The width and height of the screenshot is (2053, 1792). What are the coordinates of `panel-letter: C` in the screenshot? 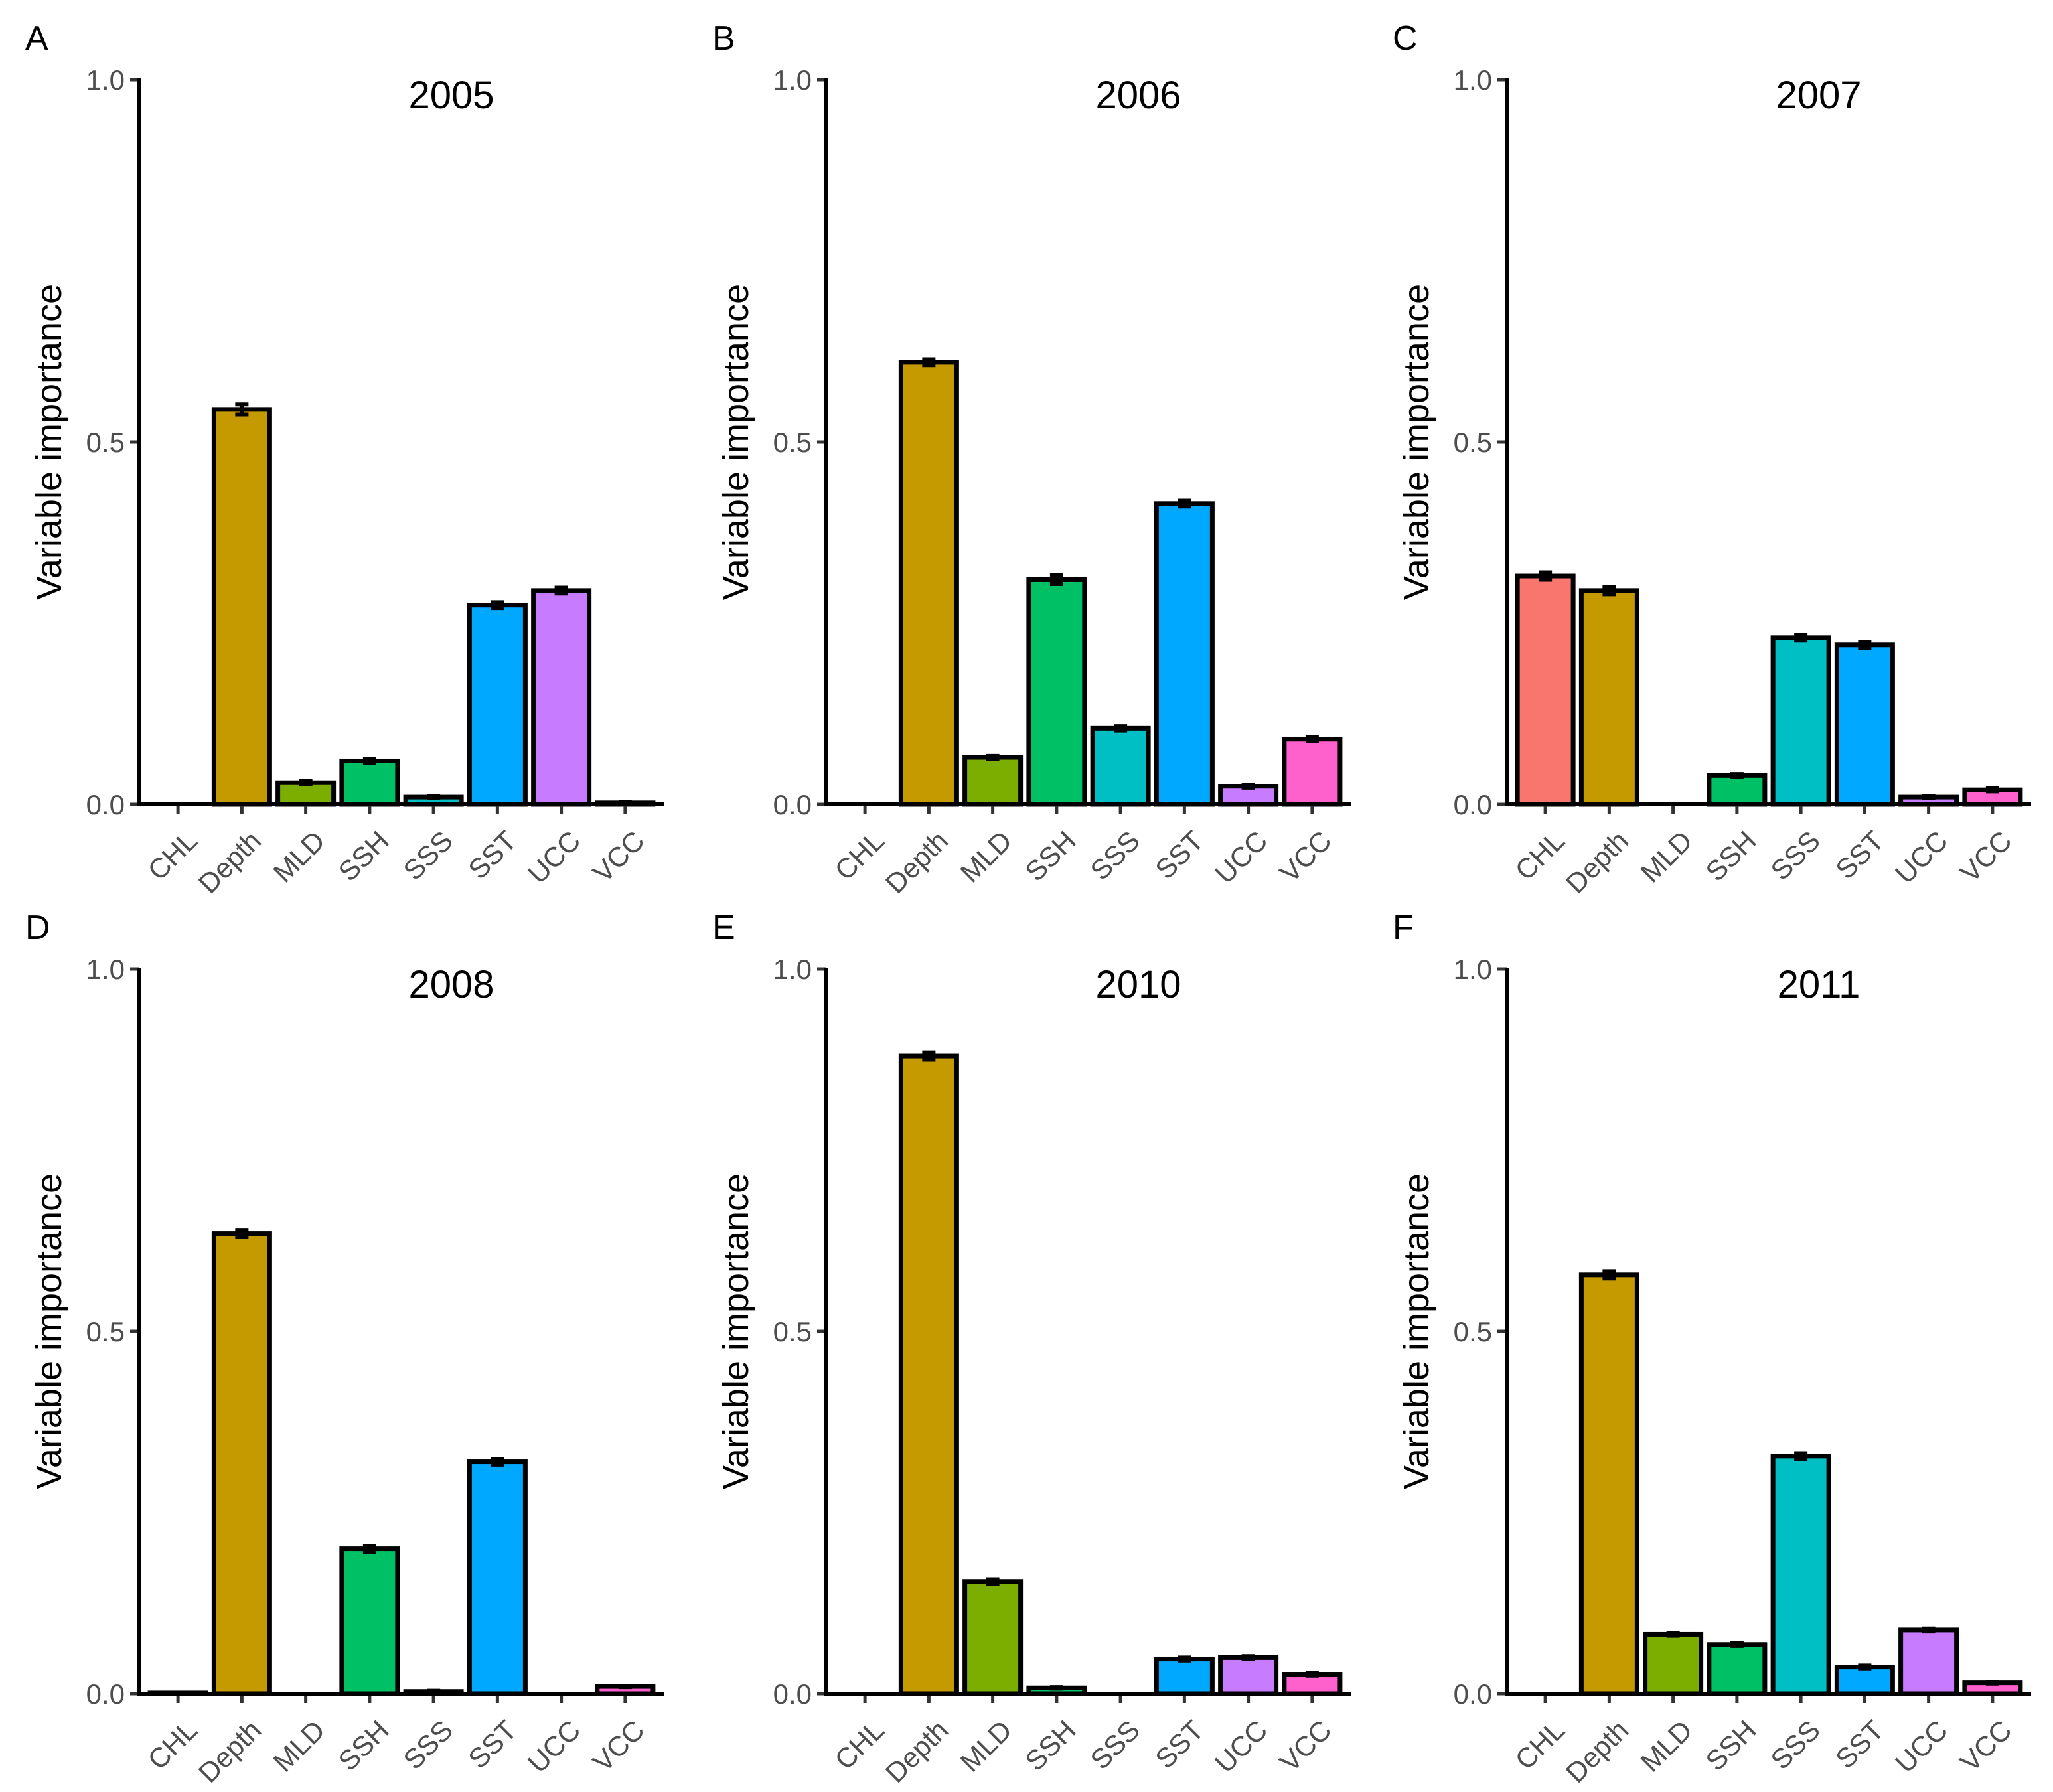 It's located at (1405, 38).